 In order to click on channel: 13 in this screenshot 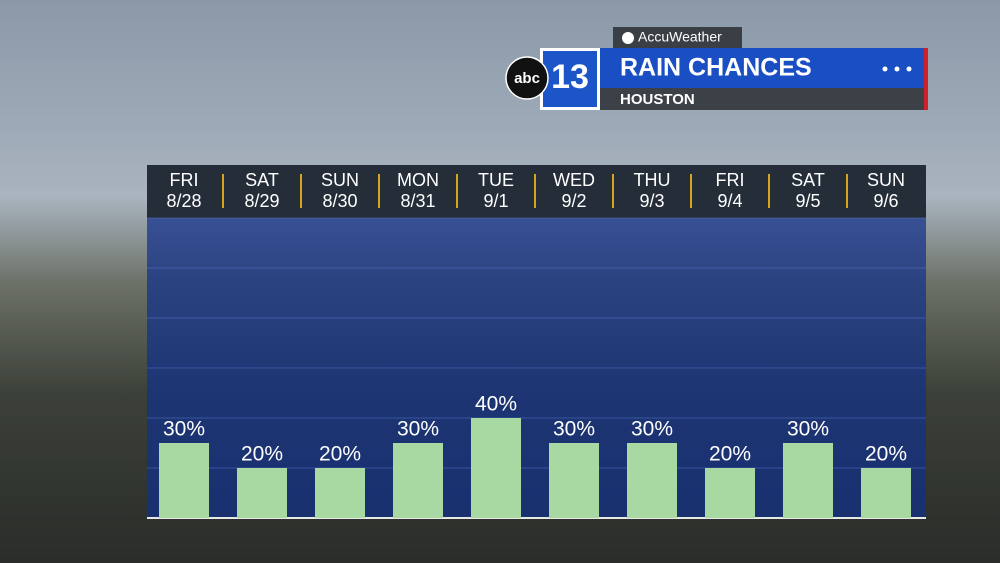, I will do `click(570, 77)`.